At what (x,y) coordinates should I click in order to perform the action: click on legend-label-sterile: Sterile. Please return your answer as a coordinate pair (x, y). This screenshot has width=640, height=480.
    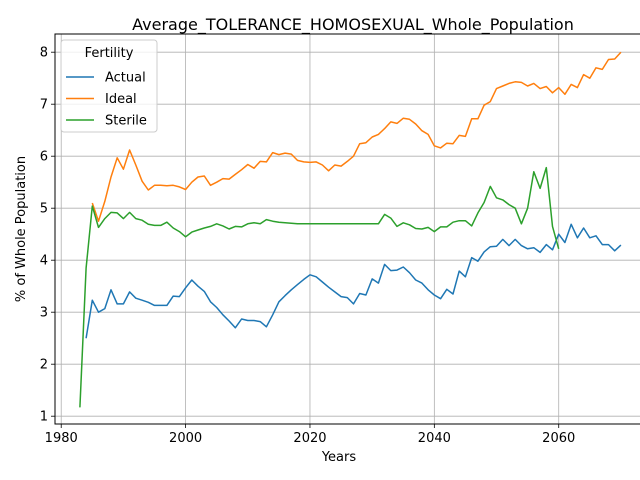
    Looking at the image, I should click on (126, 121).